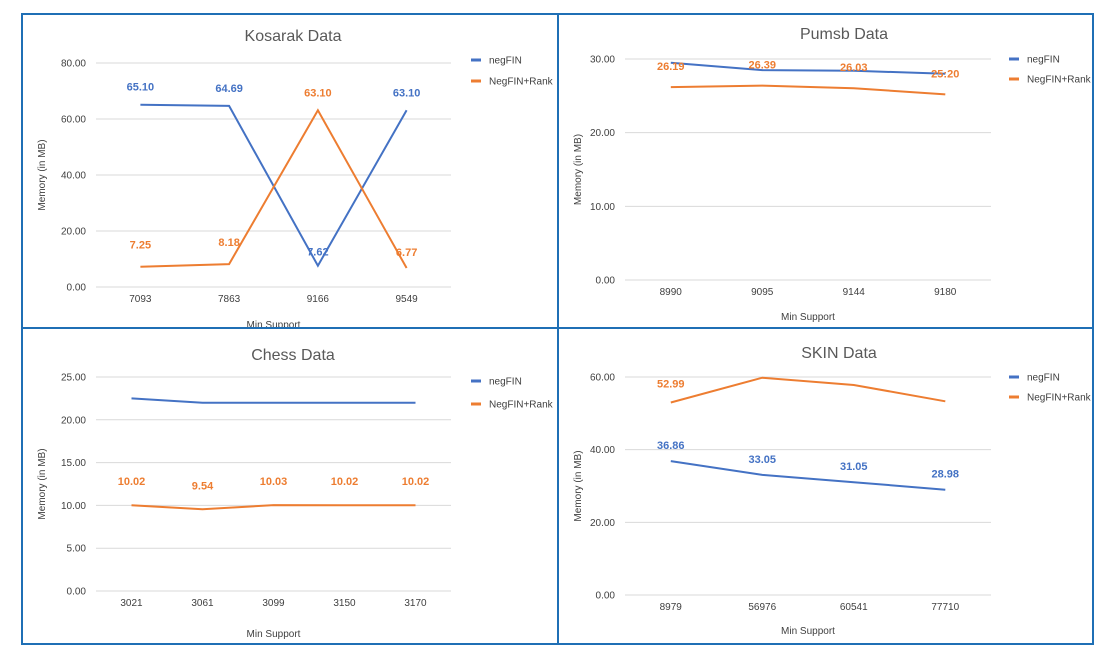 This screenshot has width=1108, height=669. Describe the element at coordinates (293, 36) in the screenshot. I see `chart-title: Kosarak Data` at that location.